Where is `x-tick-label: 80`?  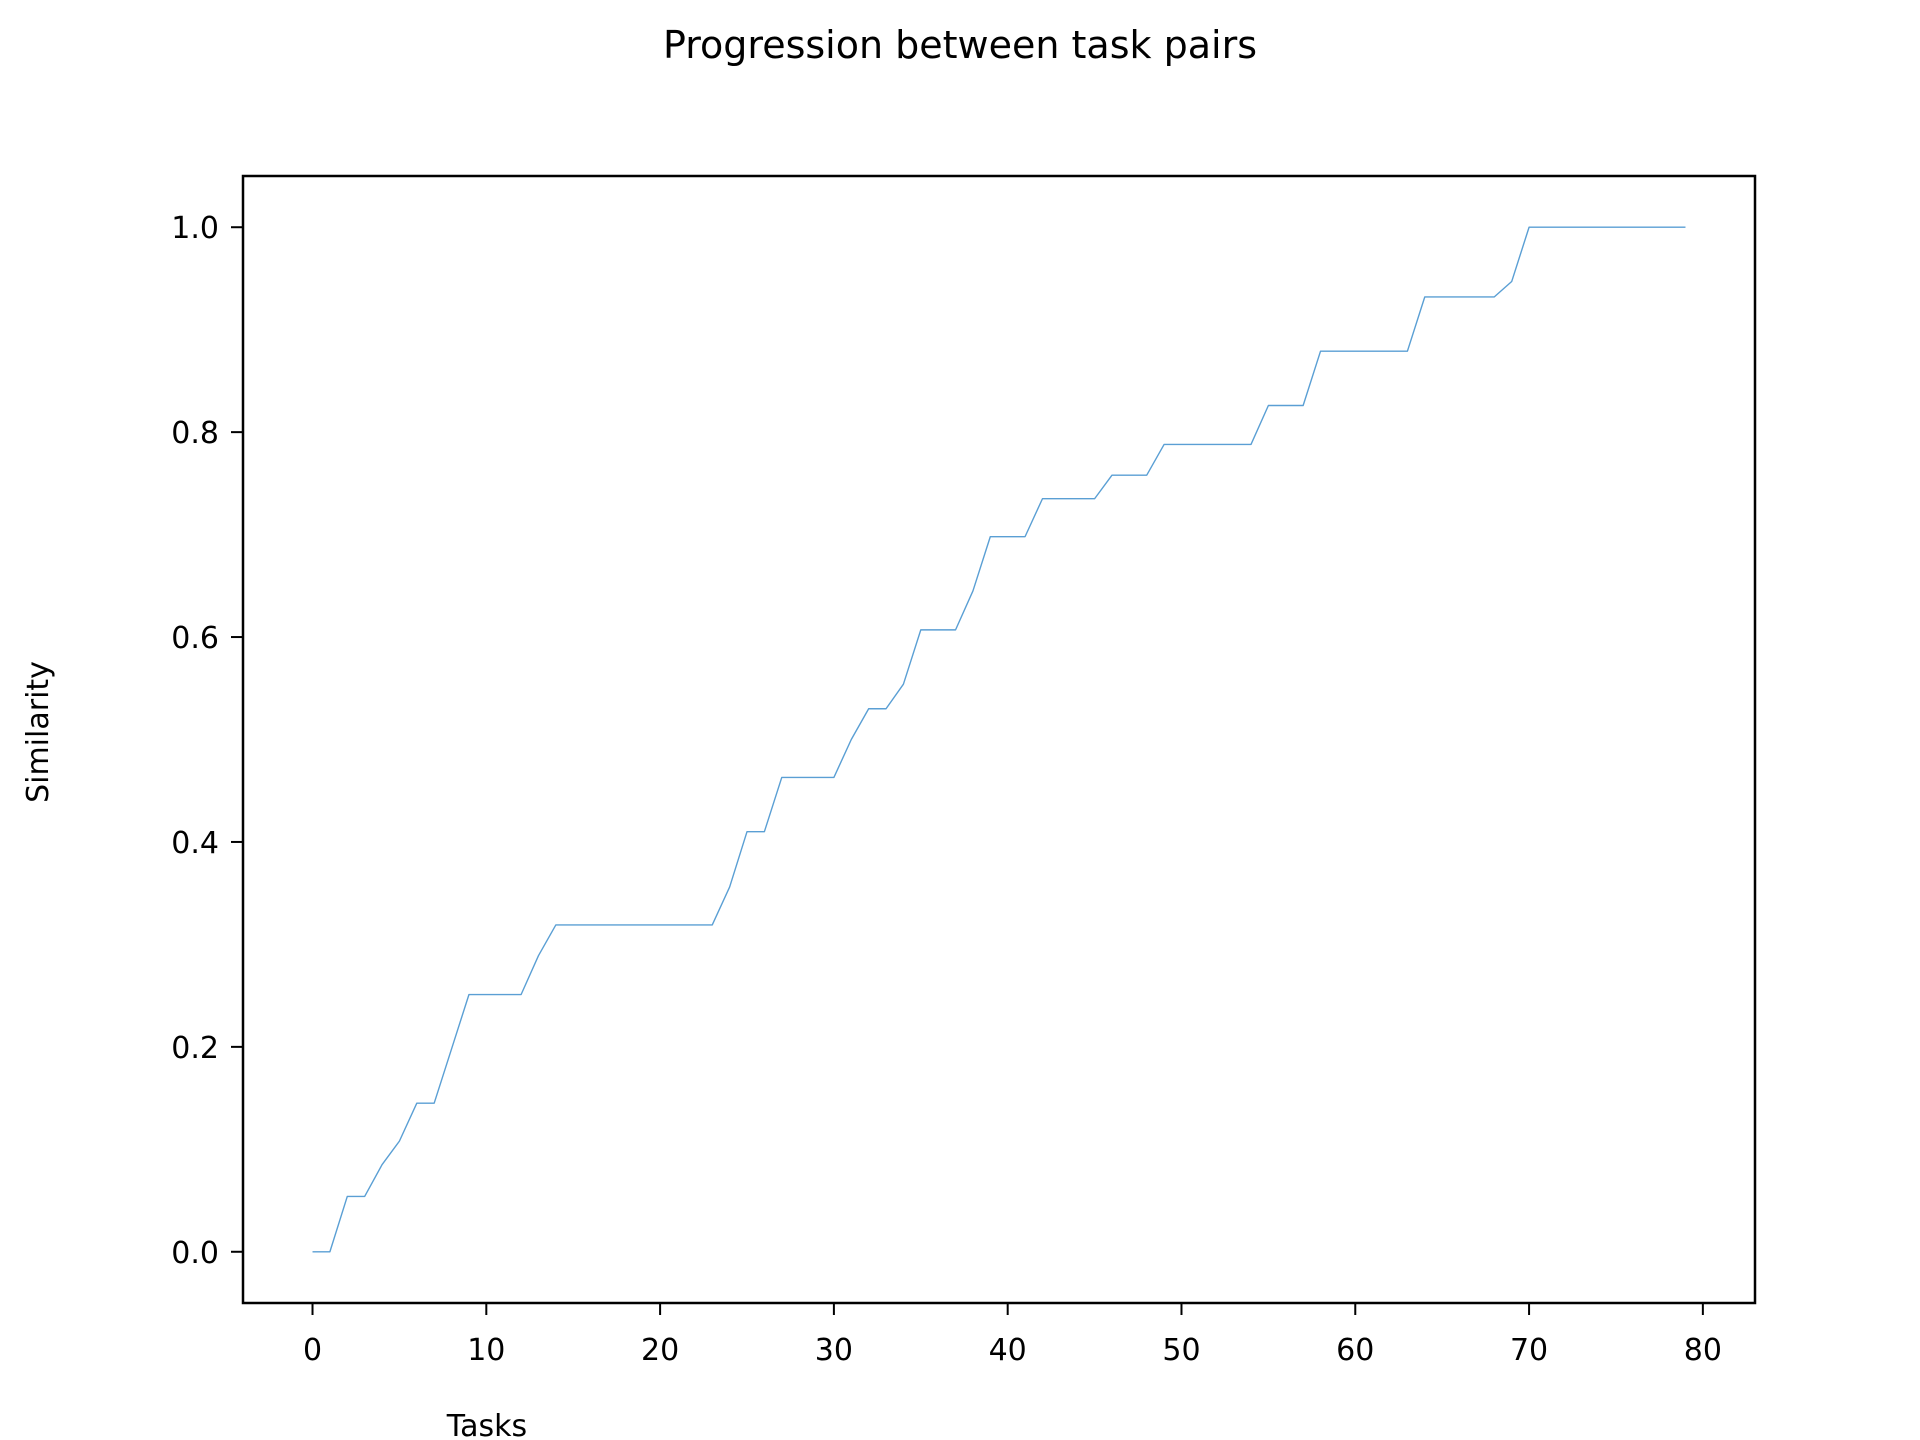 x-tick-label: 80 is located at coordinates (1703, 1350).